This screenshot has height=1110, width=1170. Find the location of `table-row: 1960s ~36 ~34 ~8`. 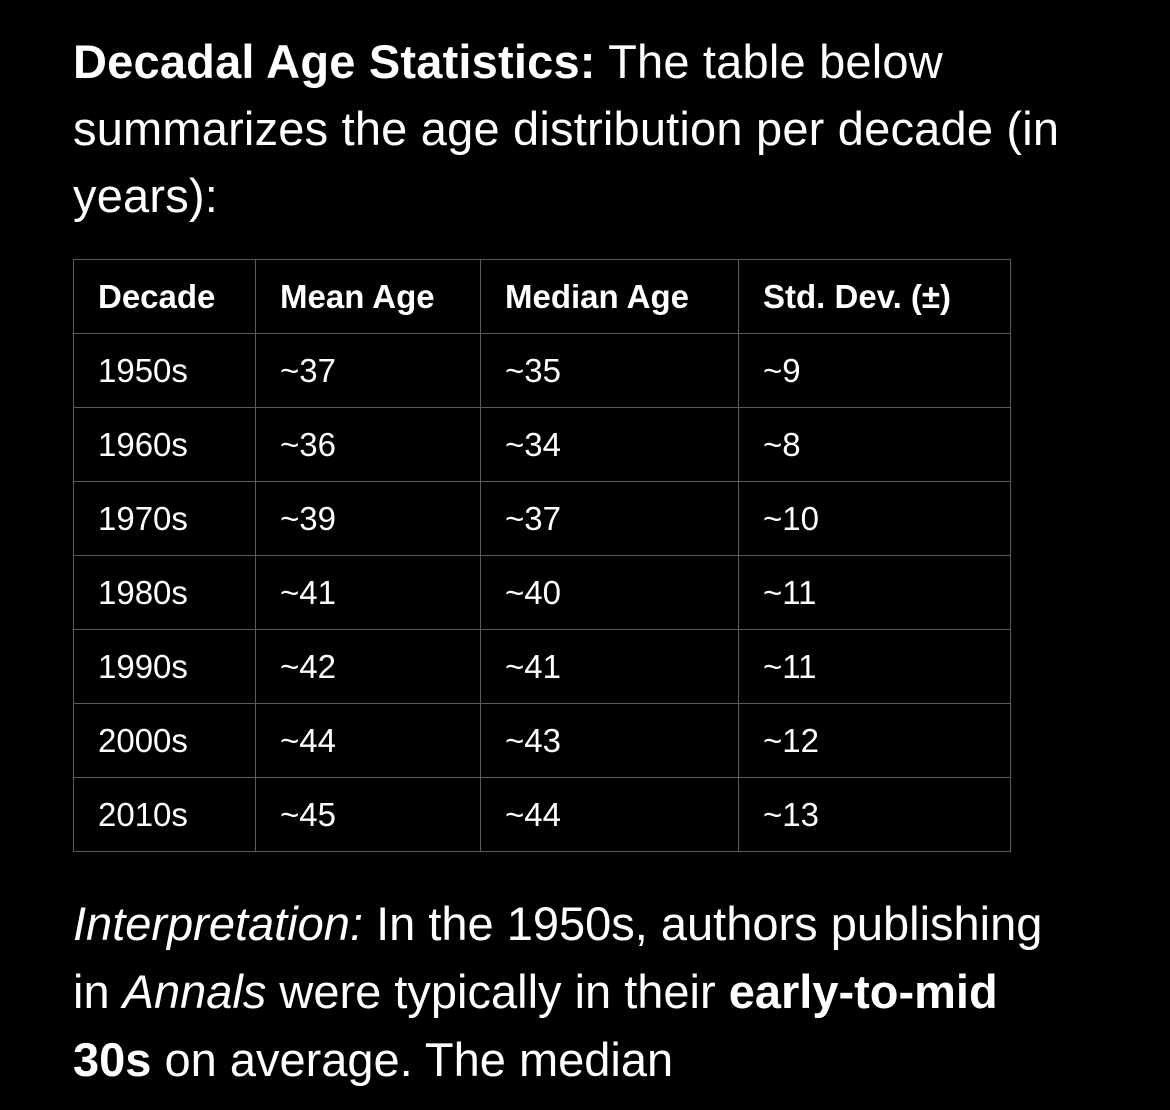

table-row: 1960s ~36 ~34 ~8 is located at coordinates (542, 444).